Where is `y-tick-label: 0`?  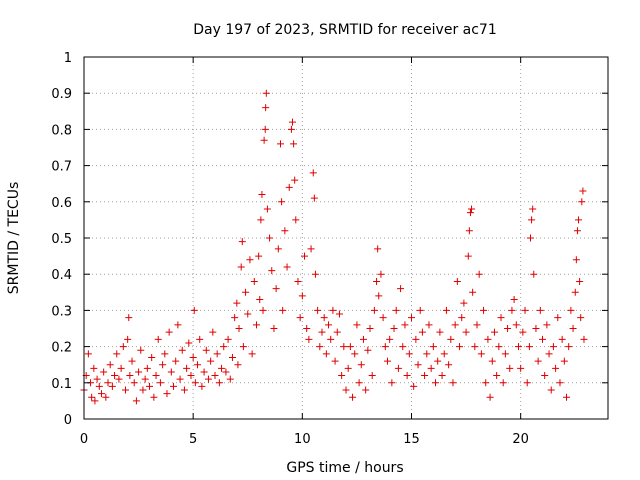
y-tick-label: 0 is located at coordinates (68, 420).